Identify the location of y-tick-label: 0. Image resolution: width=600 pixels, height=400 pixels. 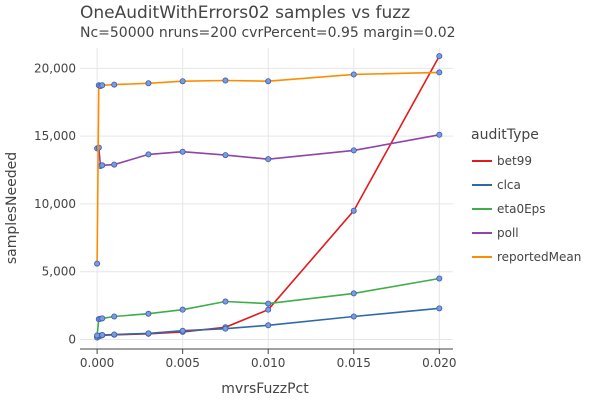
(72, 340).